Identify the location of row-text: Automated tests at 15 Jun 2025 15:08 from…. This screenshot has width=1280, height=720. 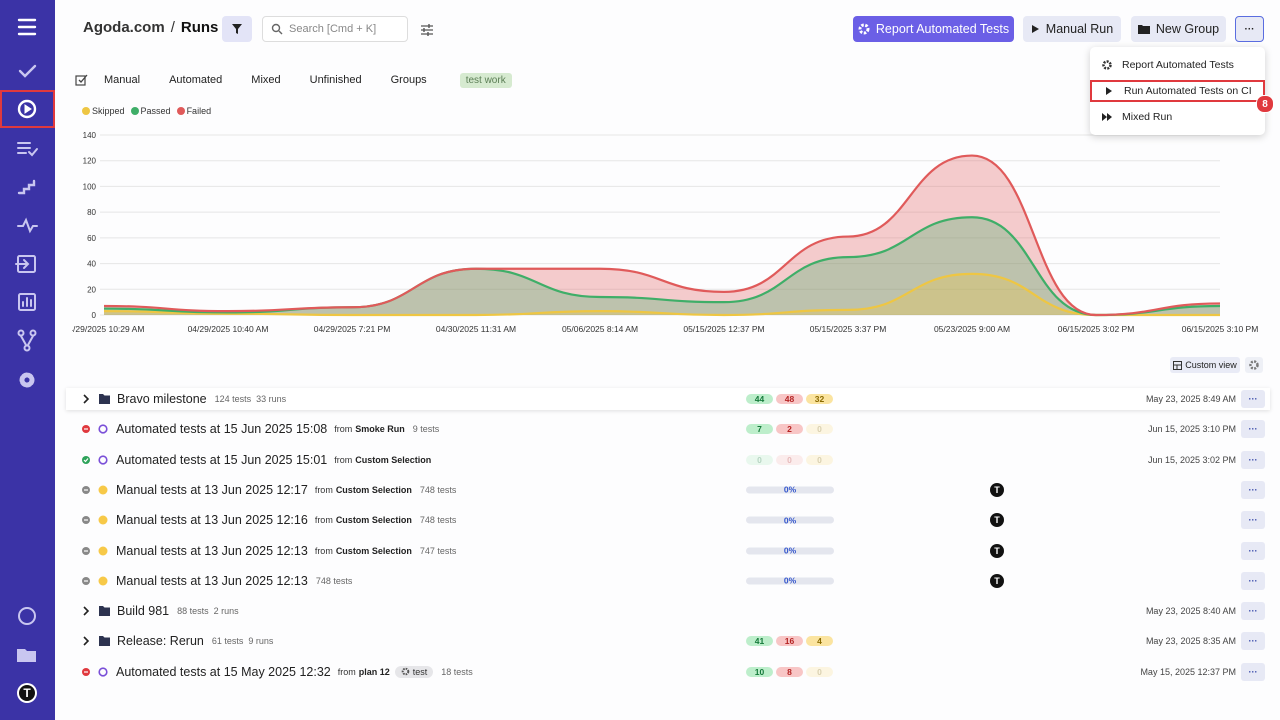
(277, 429).